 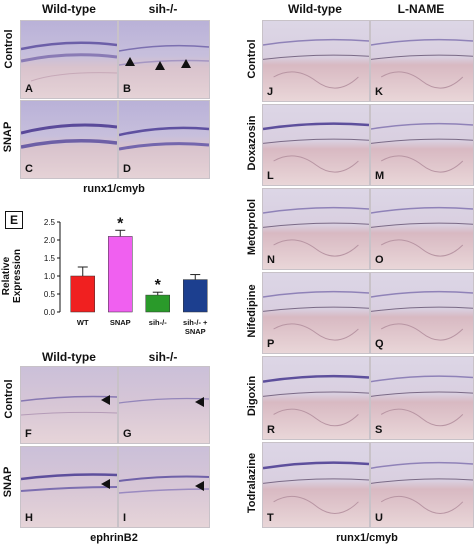 What do you see at coordinates (252, 483) in the screenshot?
I see `row-label-right: Todralazine` at bounding box center [252, 483].